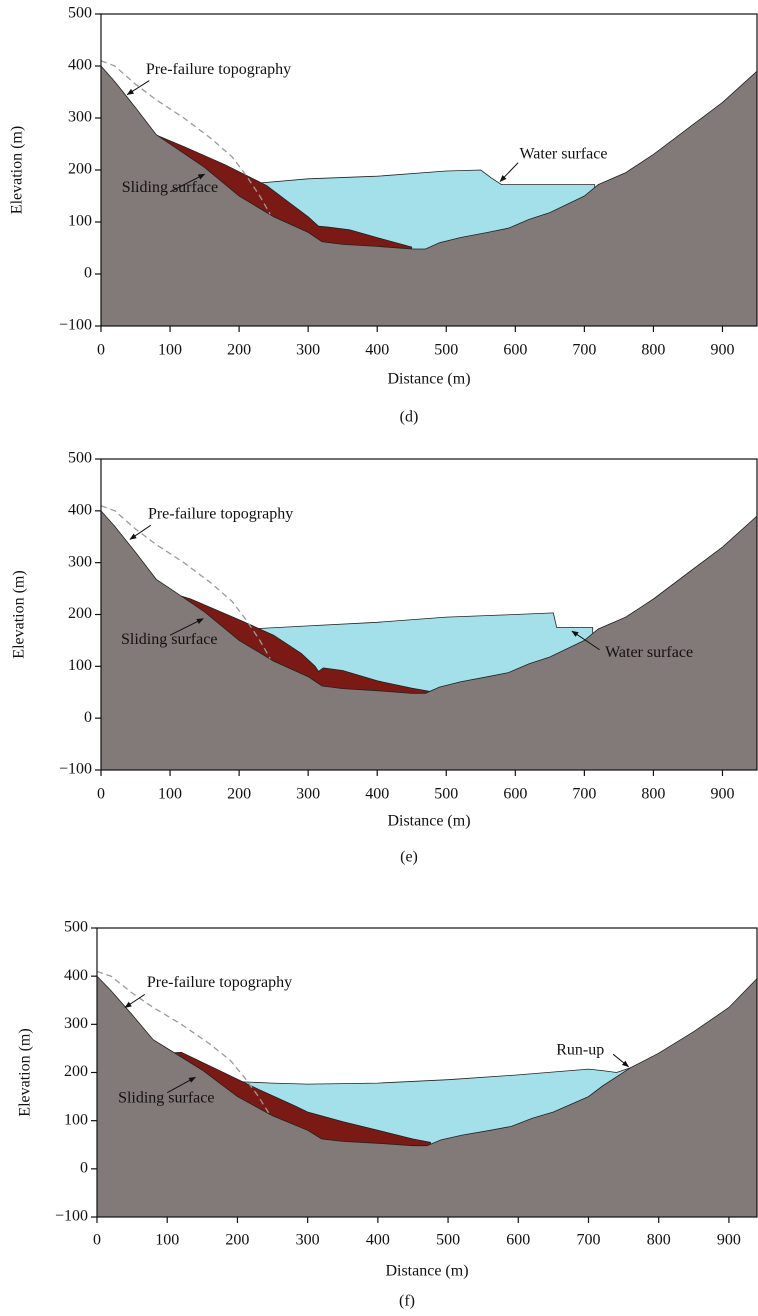  I want to click on panel-caption: (e), so click(409, 857).